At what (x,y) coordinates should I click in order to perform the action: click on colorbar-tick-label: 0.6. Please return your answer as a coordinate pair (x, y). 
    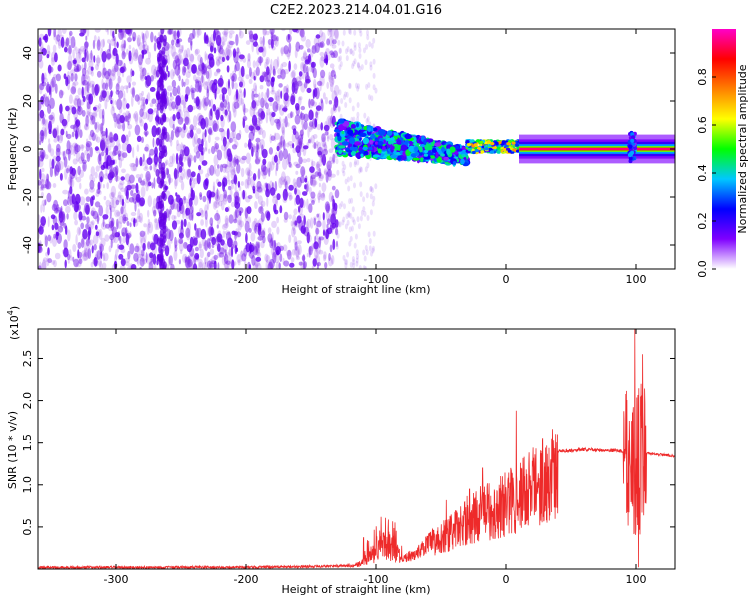
    Looking at the image, I should click on (702, 125).